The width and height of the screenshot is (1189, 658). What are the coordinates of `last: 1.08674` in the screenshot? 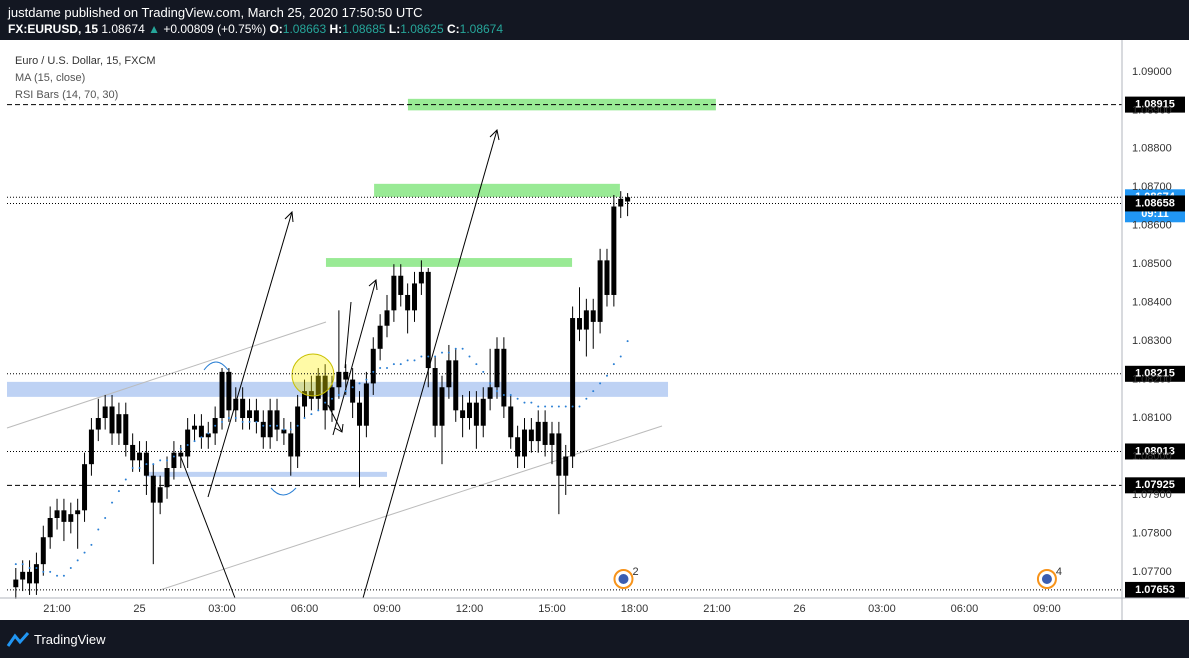 It's located at (123, 29).